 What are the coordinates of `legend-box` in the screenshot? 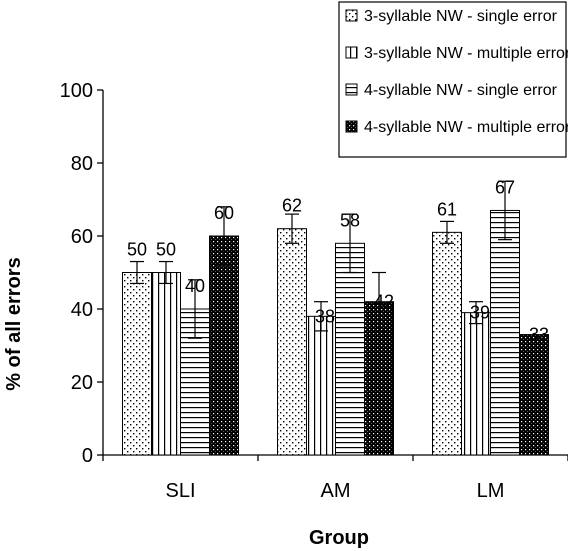 It's located at (452, 79).